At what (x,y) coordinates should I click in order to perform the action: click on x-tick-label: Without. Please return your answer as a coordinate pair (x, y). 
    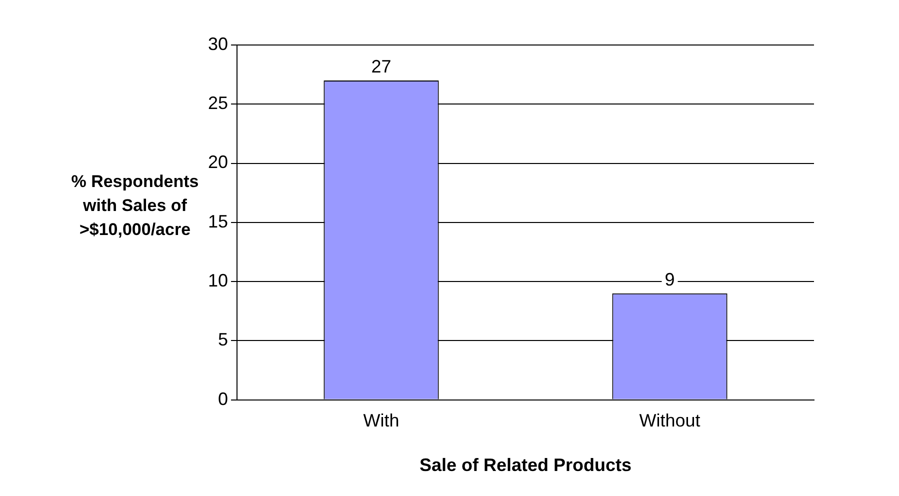
    Looking at the image, I should click on (669, 420).